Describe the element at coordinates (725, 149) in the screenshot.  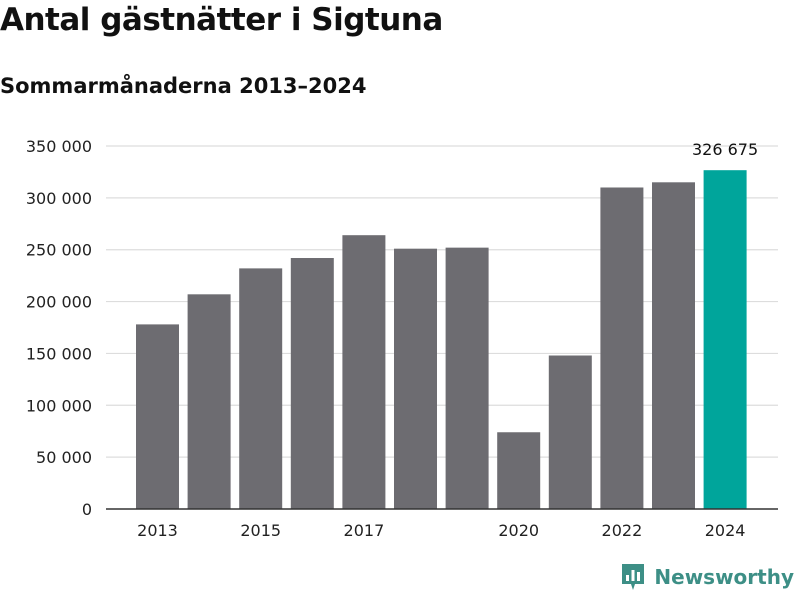
I see `data-label: 326 675` at that location.